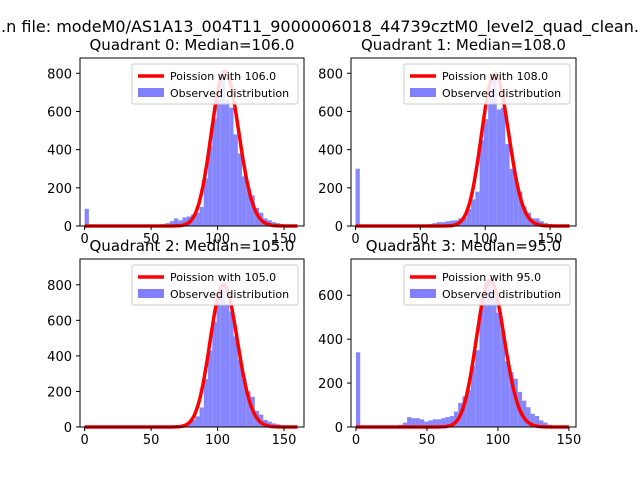  Describe the element at coordinates (59, 151) in the screenshot. I see `q0-ytick-label: 400` at that location.